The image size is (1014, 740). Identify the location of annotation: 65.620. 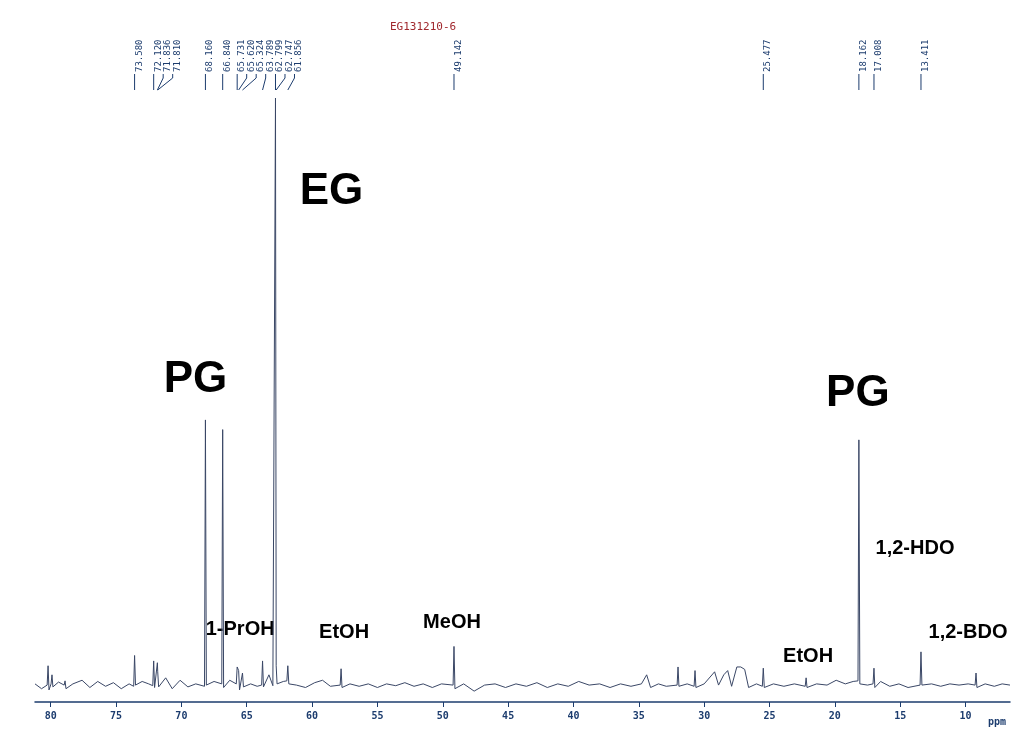
(250, 55).